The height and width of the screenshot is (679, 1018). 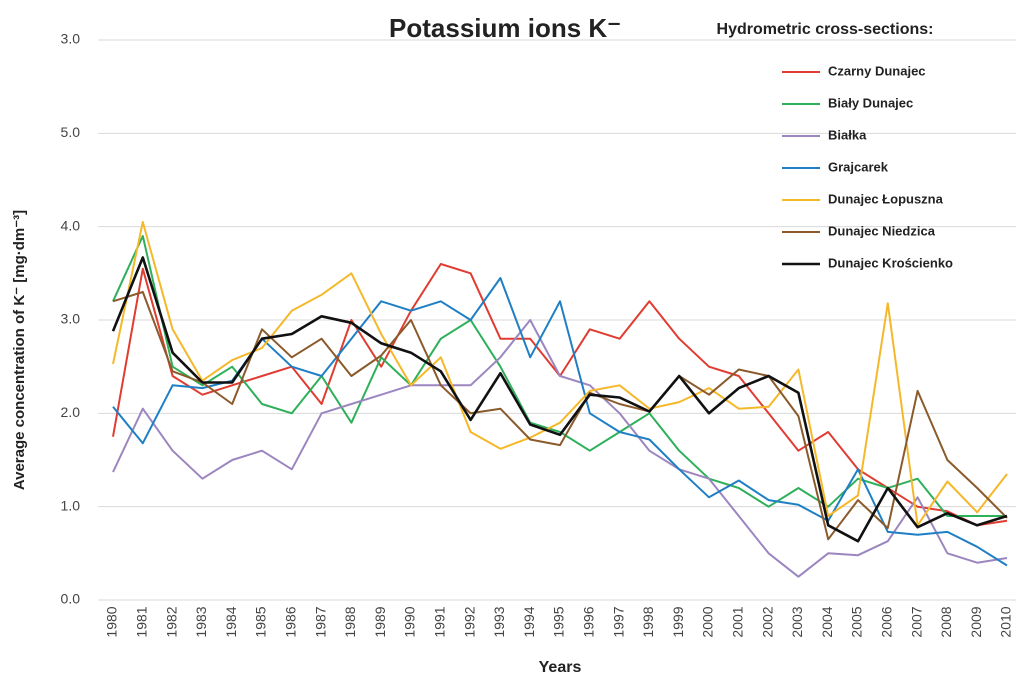 I want to click on x-tick-label: 1987, so click(x=320, y=621).